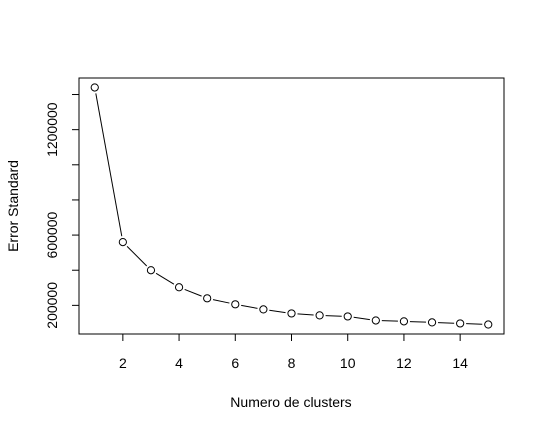  I want to click on x-axis-label: Numero de clusters, so click(290, 402).